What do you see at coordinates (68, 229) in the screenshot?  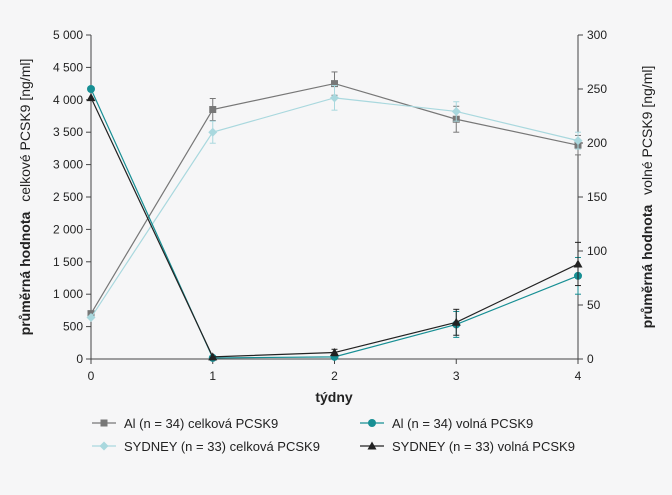 I see `y-left-tick-label: 2 000` at bounding box center [68, 229].